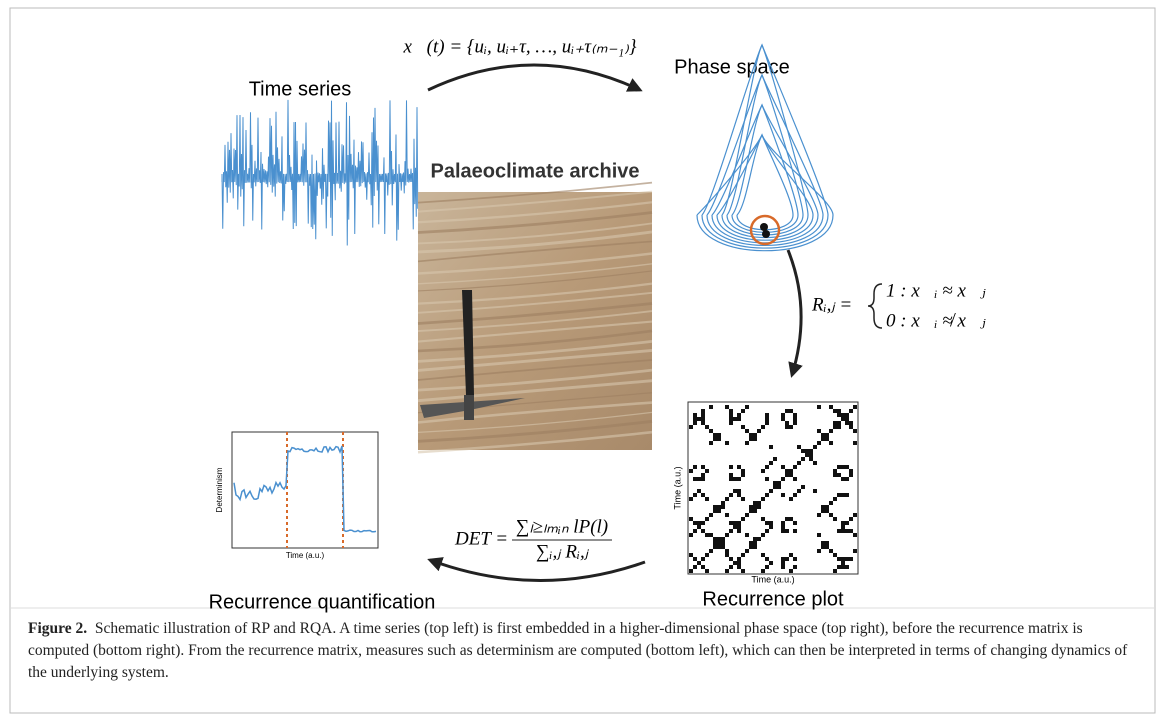  I want to click on point, so click(764, 227).